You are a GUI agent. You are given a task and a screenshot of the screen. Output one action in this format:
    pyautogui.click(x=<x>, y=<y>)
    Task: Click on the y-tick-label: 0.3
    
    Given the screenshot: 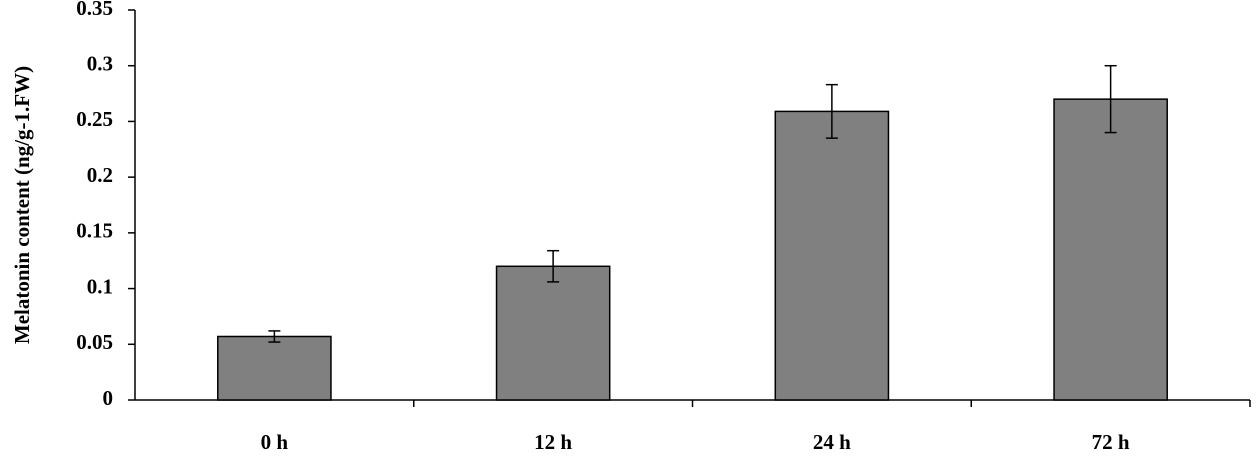 What is the action you would take?
    pyautogui.click(x=100, y=64)
    